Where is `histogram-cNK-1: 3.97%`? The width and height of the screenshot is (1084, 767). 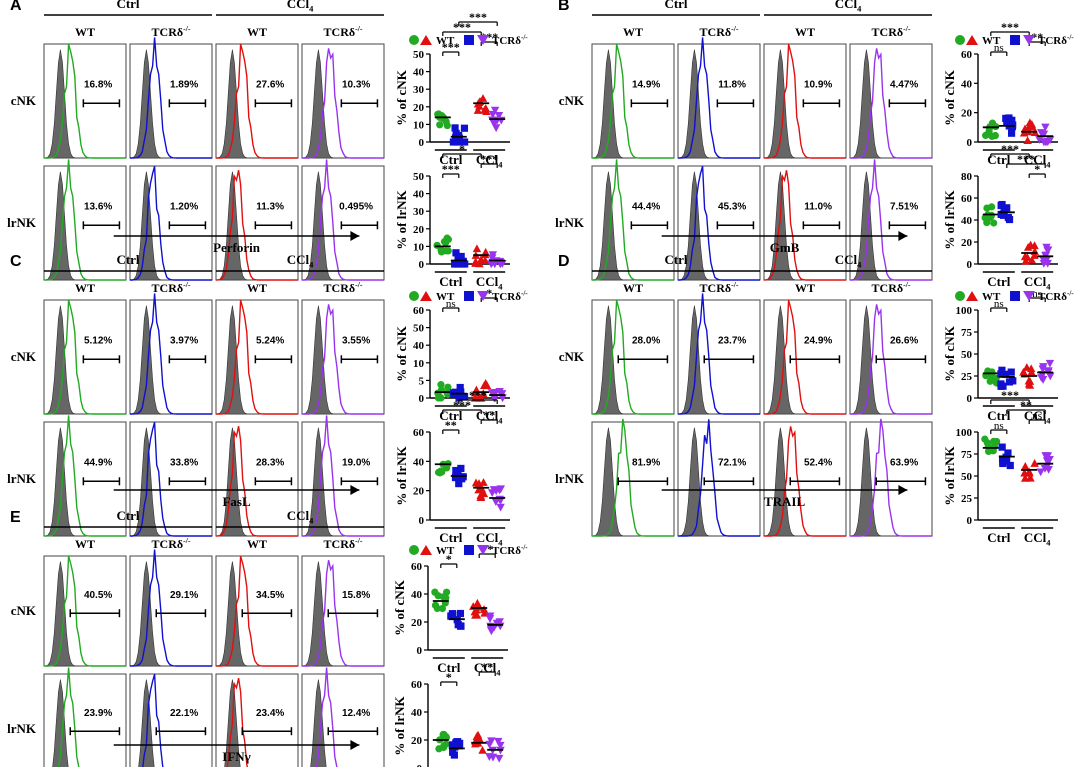
histogram-cNK-1: 3.97% is located at coordinates (171, 354).